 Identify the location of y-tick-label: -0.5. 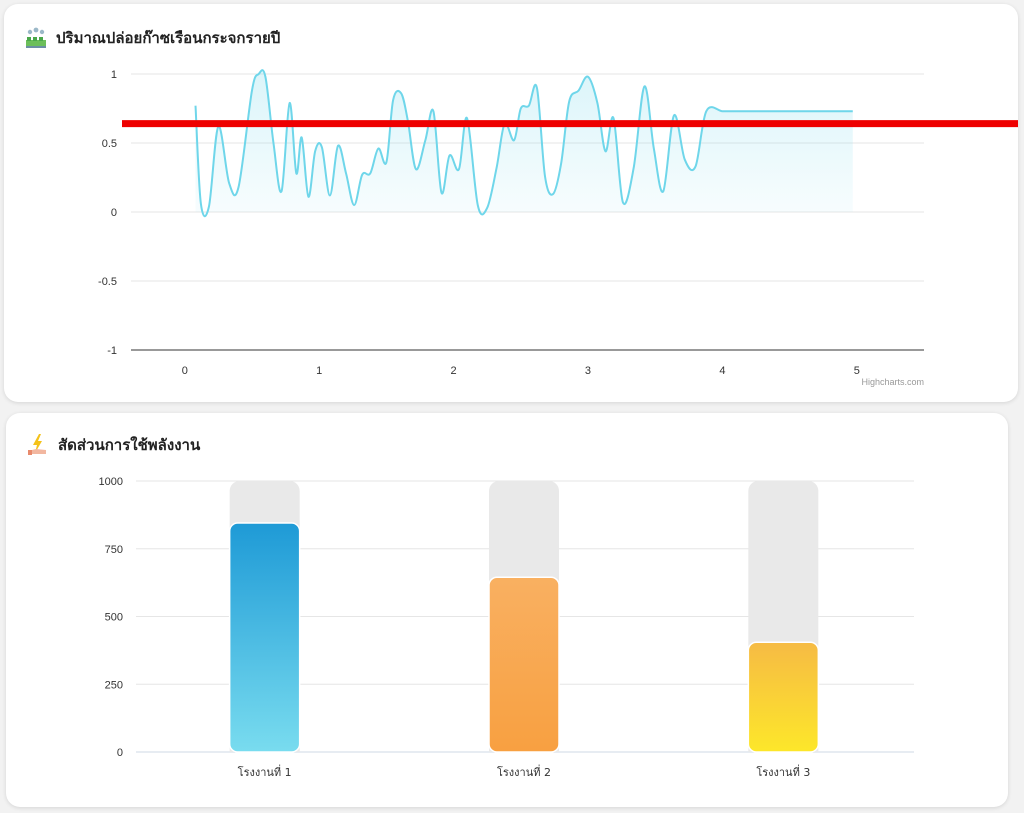
(107, 282).